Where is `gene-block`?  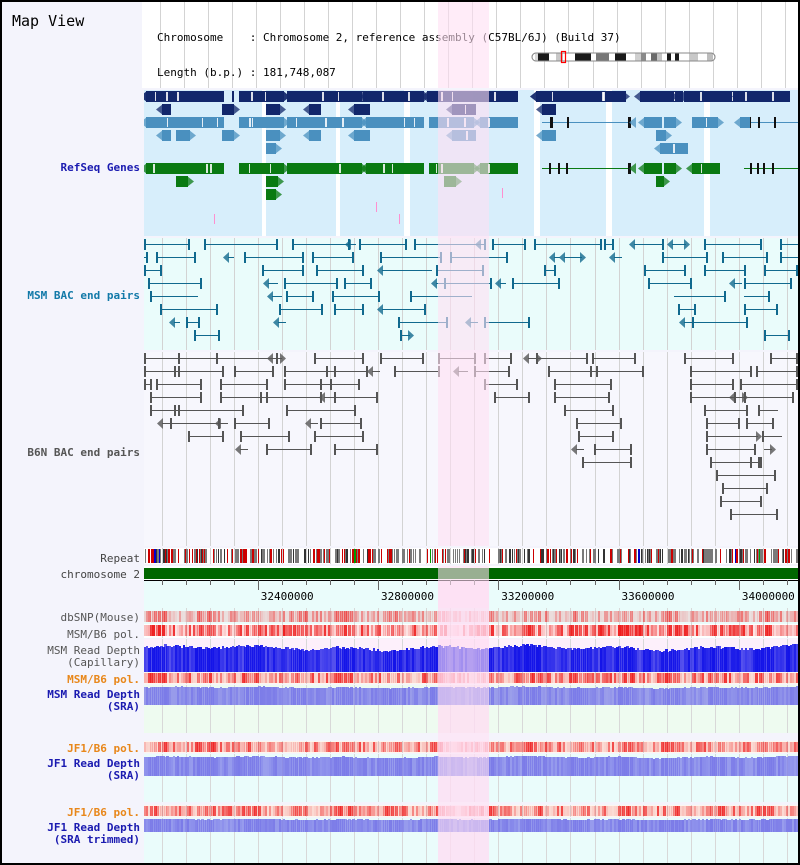 gene-block is located at coordinates (346, 122).